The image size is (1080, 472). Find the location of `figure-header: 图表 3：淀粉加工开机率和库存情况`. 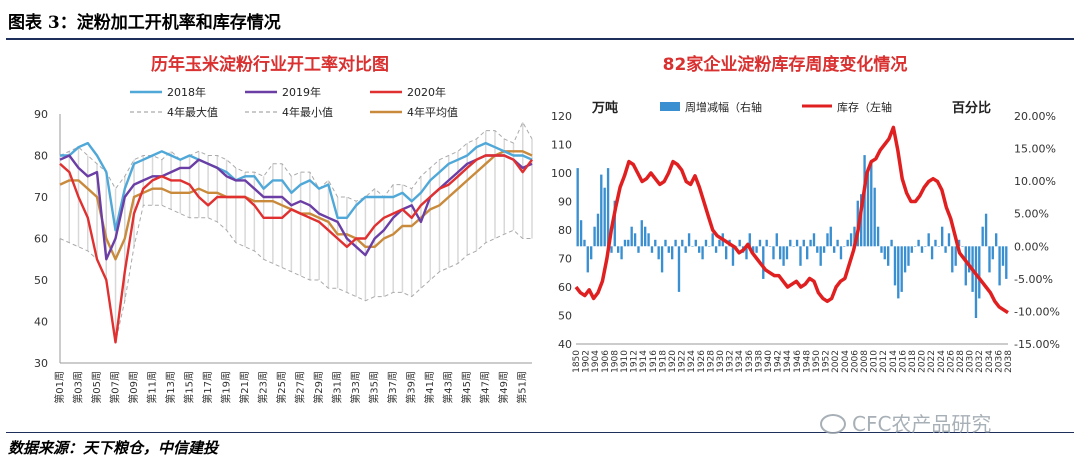

figure-header: 图表 3：淀粉加工开机率和库存情况 is located at coordinates (540, 20).